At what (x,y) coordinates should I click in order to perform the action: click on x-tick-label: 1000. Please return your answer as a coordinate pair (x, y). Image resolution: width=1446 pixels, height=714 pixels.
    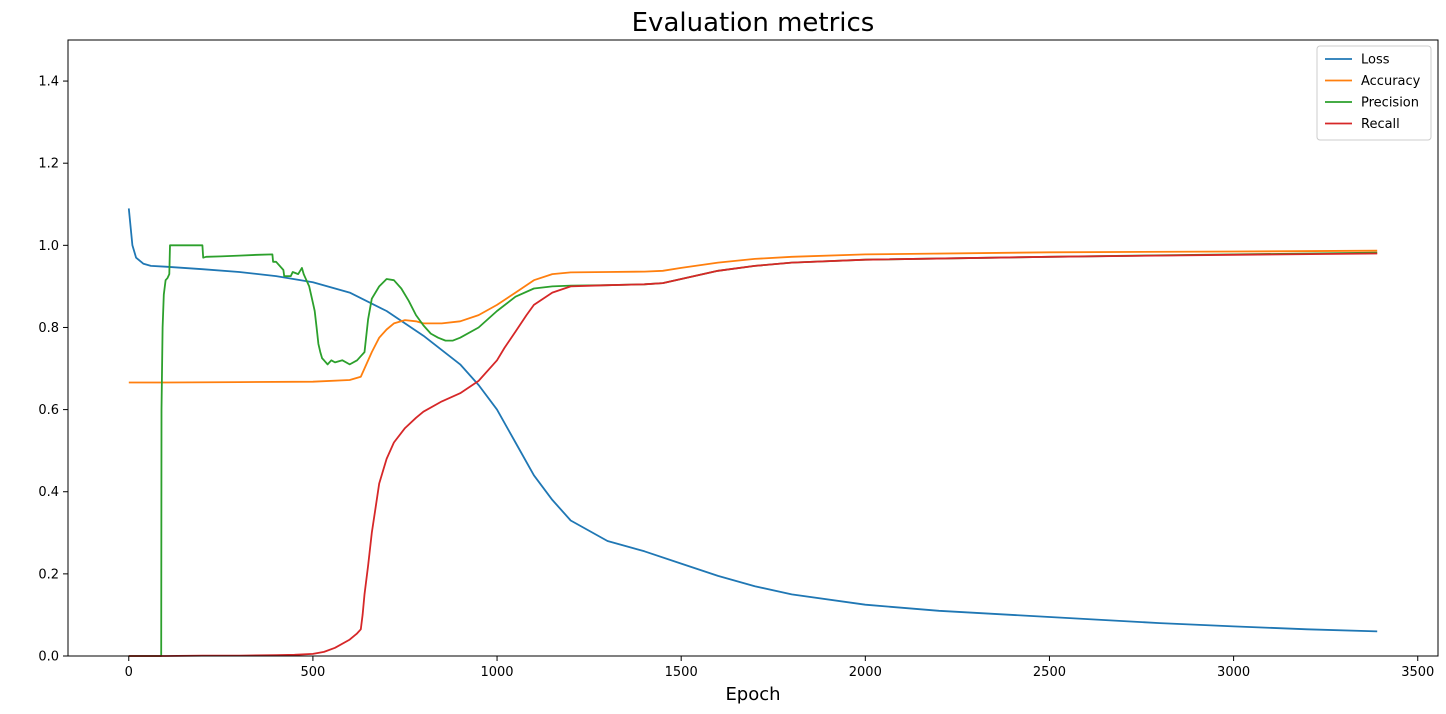
    Looking at the image, I should click on (496, 672).